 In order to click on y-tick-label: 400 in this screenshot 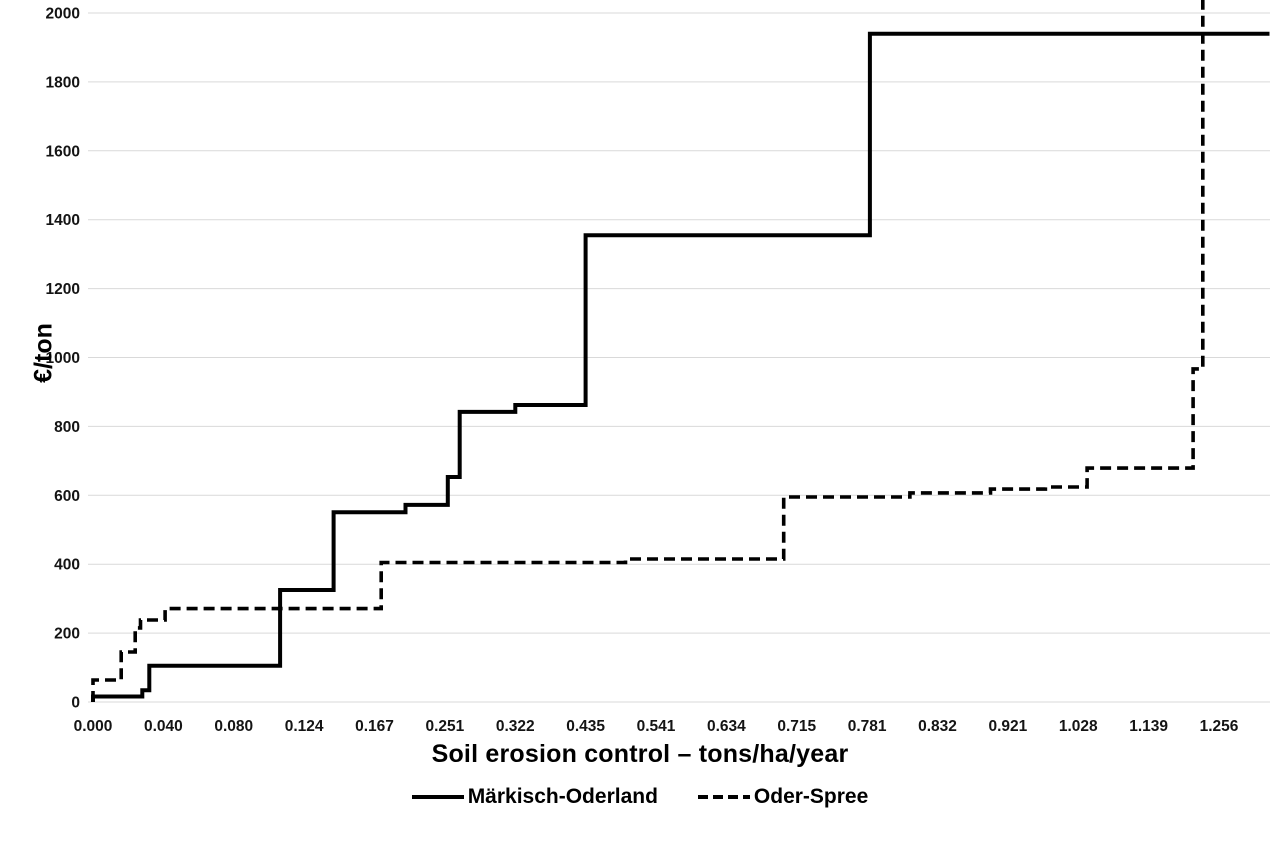, I will do `click(67, 565)`.